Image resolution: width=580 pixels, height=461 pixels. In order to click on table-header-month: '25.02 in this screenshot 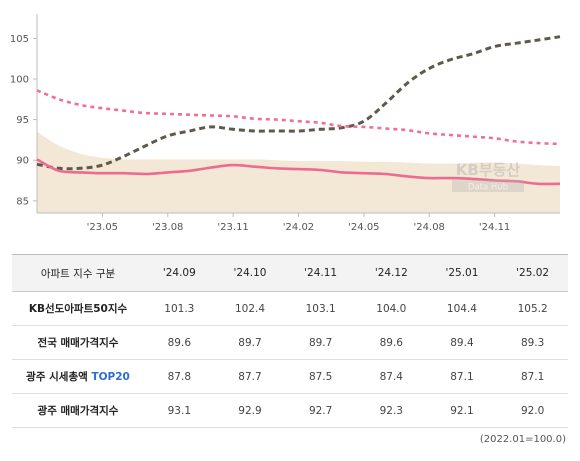, I will do `click(532, 273)`.